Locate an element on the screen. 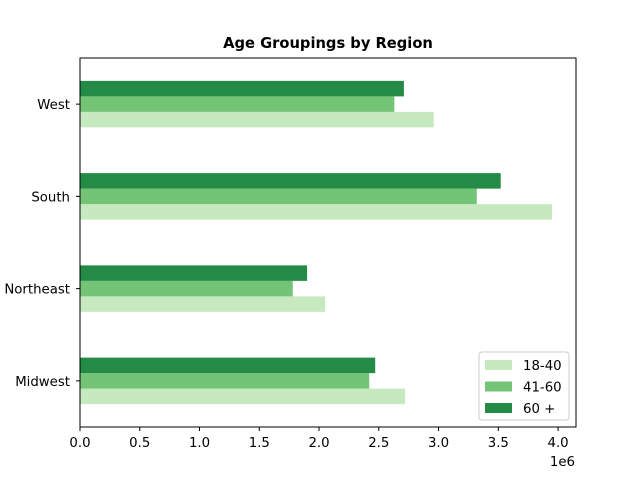 The height and width of the screenshot is (480, 640). x-tick-label: 0.5 is located at coordinates (139, 443).